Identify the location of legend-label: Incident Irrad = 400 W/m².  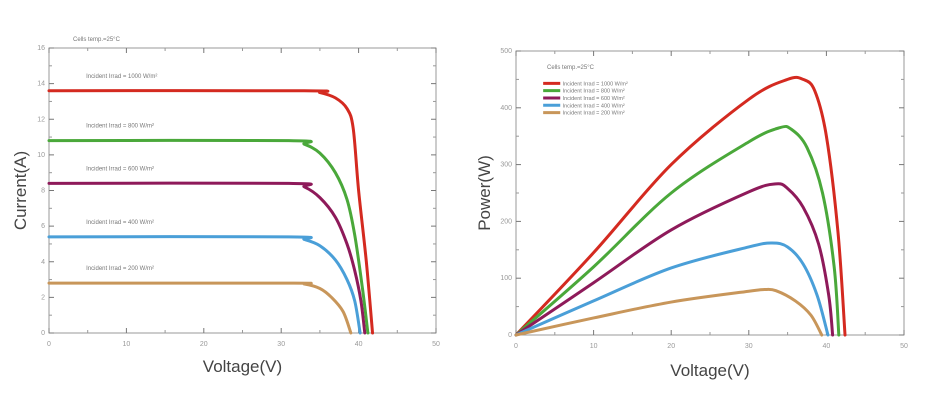
(594, 106).